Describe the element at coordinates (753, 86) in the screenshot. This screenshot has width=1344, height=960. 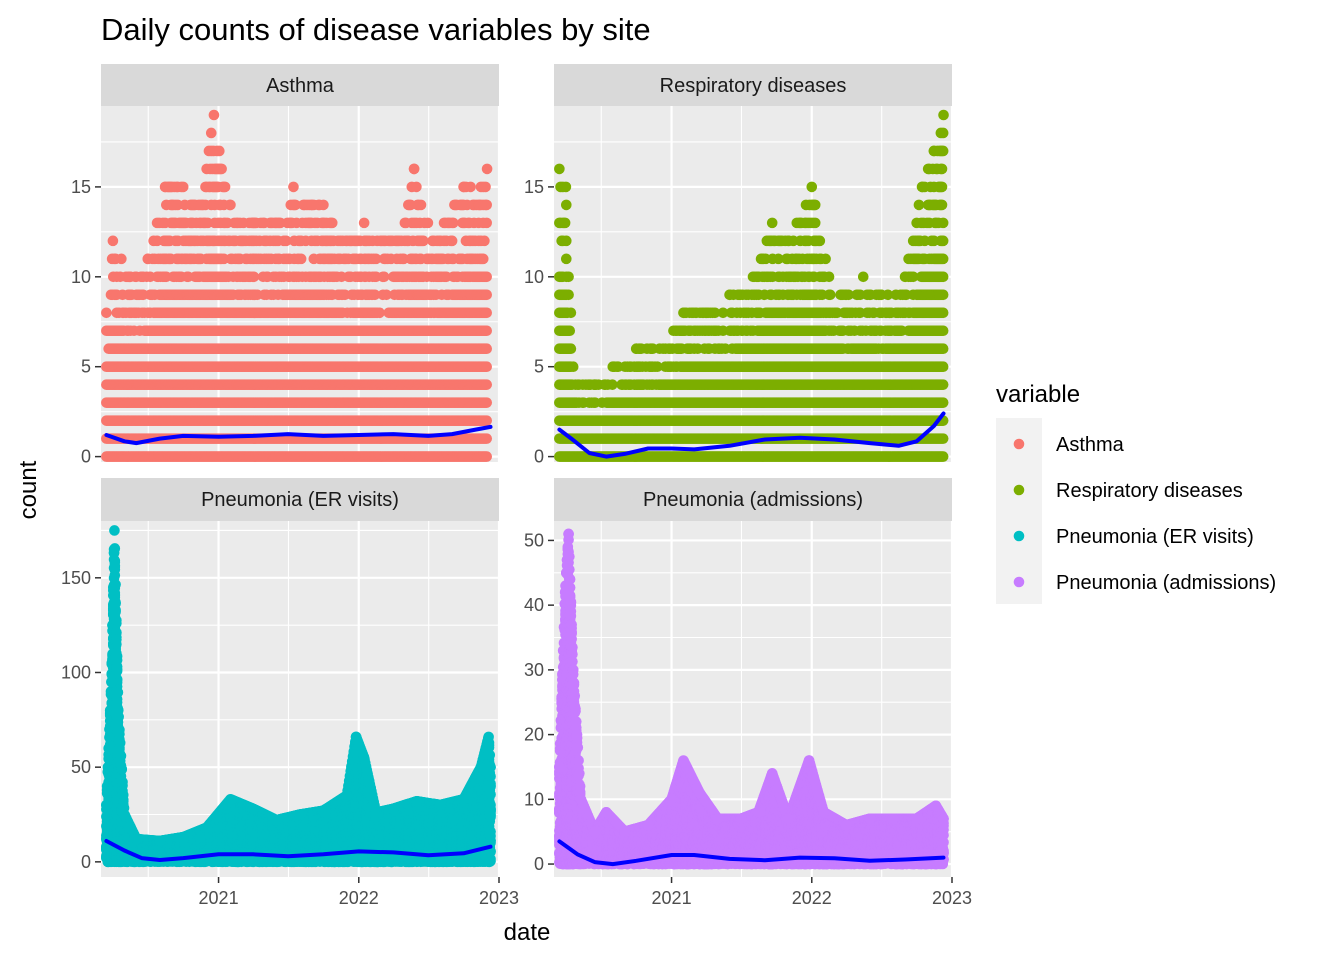
I see `facet-strip-label: Respiratory diseases` at that location.